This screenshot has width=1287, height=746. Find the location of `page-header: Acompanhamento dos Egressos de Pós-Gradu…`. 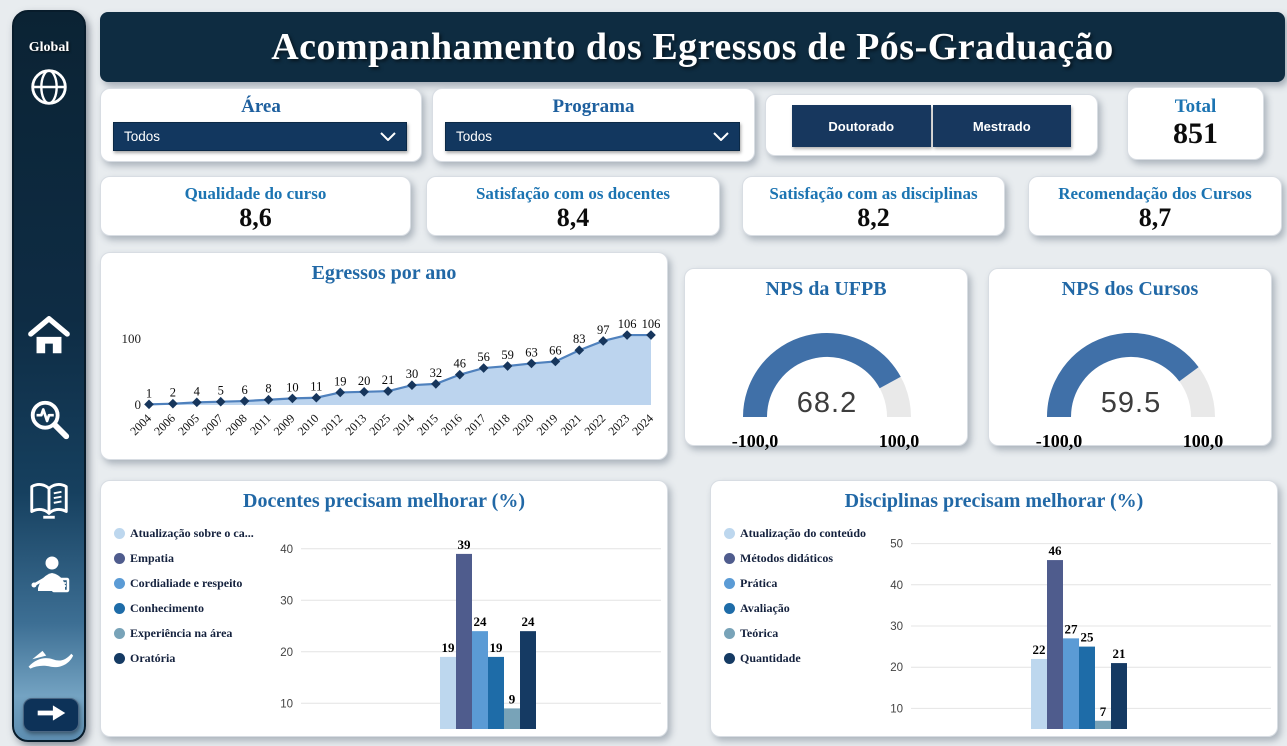

page-header: Acompanhamento dos Egressos de Pós-Gradu… is located at coordinates (692, 47).